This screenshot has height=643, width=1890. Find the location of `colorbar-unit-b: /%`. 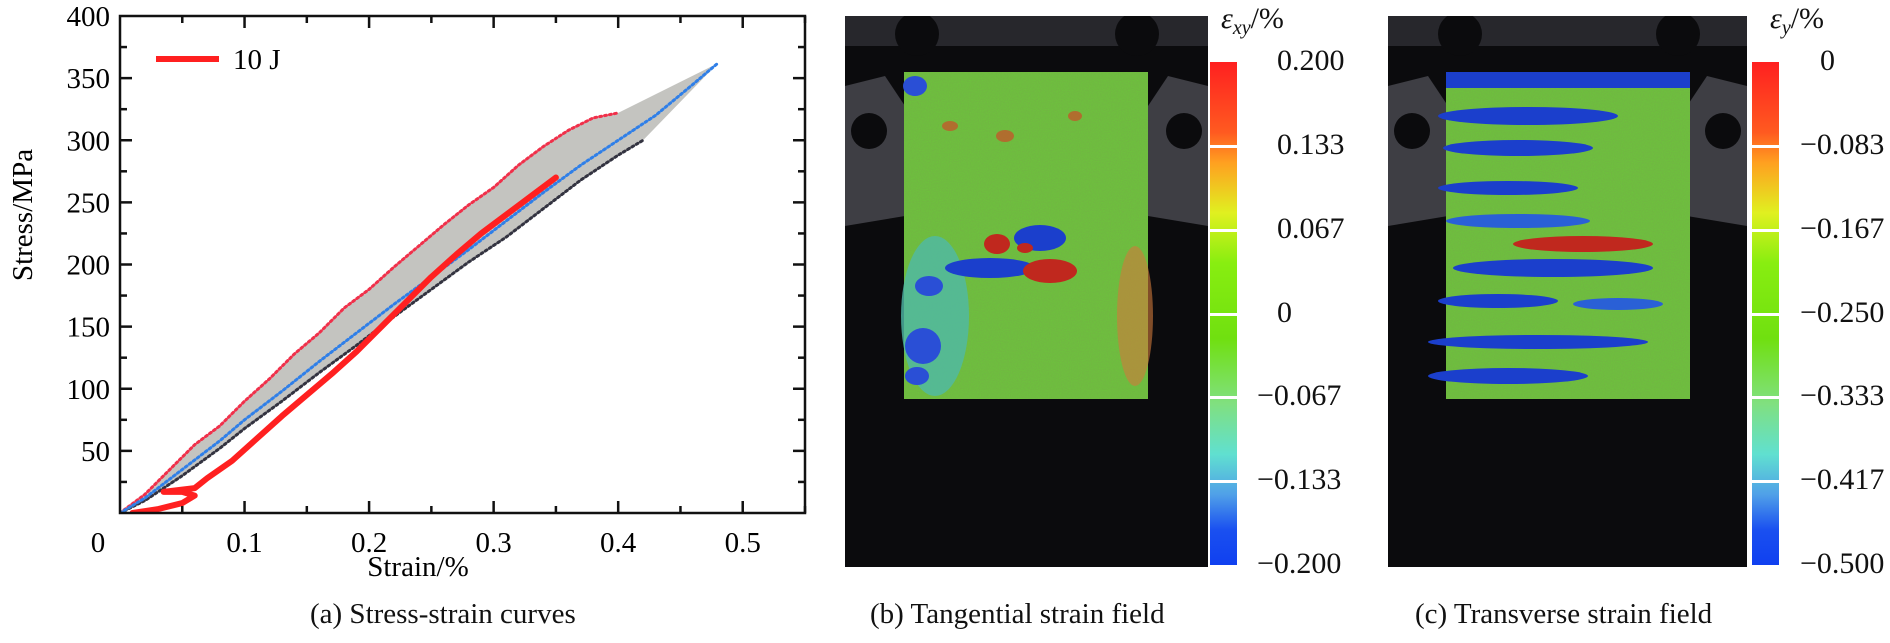

colorbar-unit-b: /% is located at coordinates (1267, 18).